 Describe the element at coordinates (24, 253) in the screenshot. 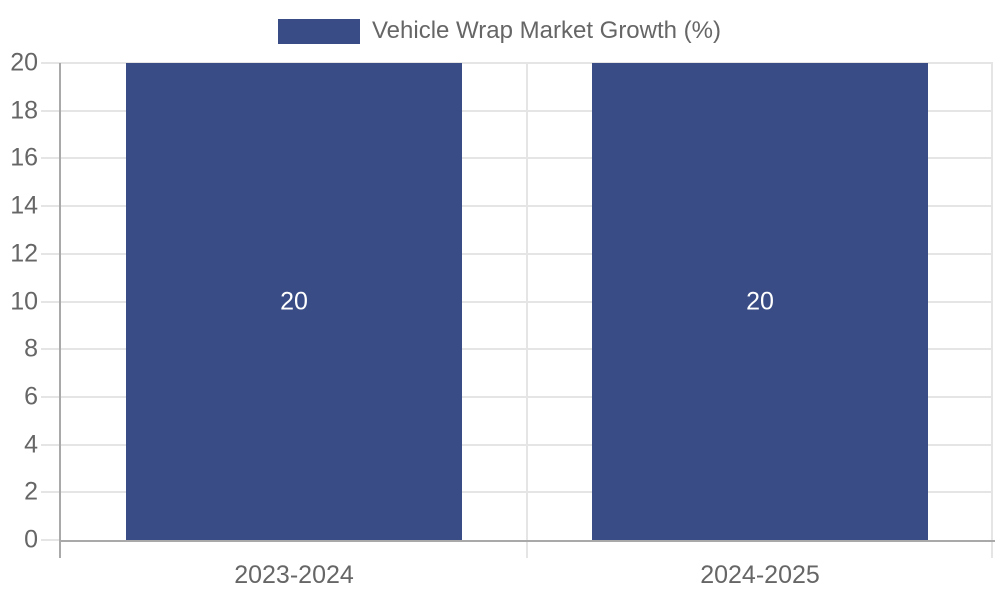

I see `y-tick-label: 12` at that location.